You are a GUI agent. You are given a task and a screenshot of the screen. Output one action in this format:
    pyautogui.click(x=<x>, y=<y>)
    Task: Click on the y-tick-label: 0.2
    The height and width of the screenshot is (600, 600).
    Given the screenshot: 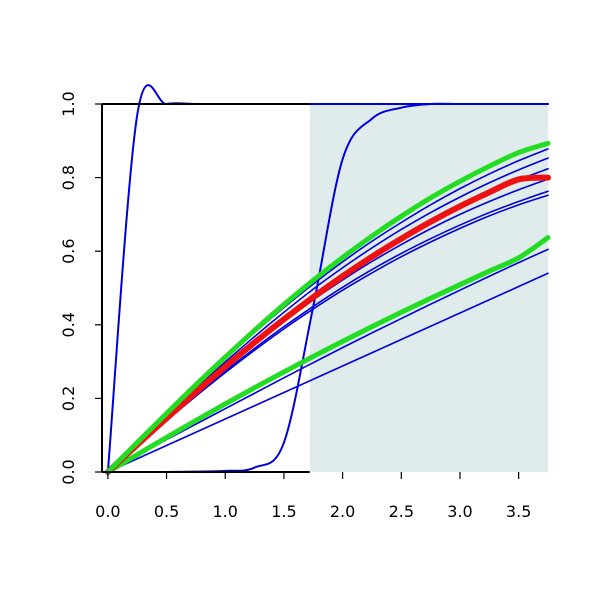 What is the action you would take?
    pyautogui.click(x=68, y=398)
    